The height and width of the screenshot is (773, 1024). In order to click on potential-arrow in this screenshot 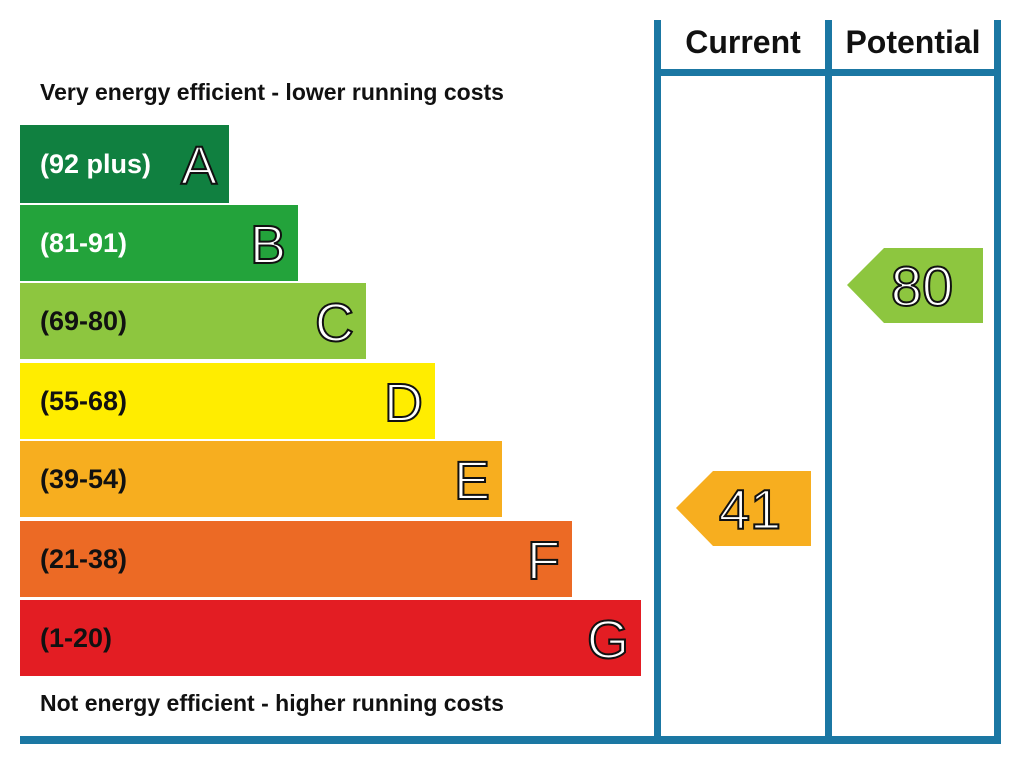, I will do `click(915, 285)`.